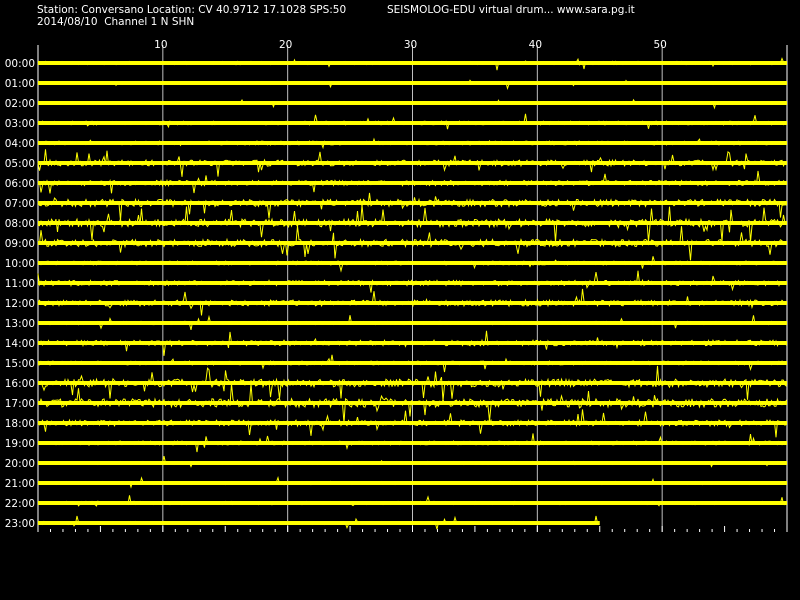 The height and width of the screenshot is (600, 800). Describe the element at coordinates (20, 204) in the screenshot. I see `row-label-hour: 07:00` at that location.